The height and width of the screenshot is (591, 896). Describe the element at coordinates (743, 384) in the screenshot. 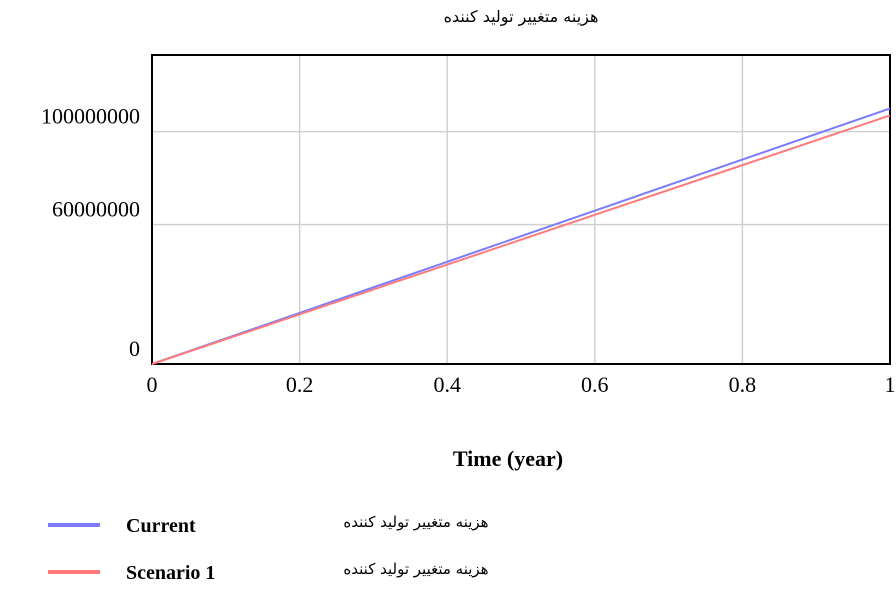

I see `x-tick-label: 0.8` at that location.